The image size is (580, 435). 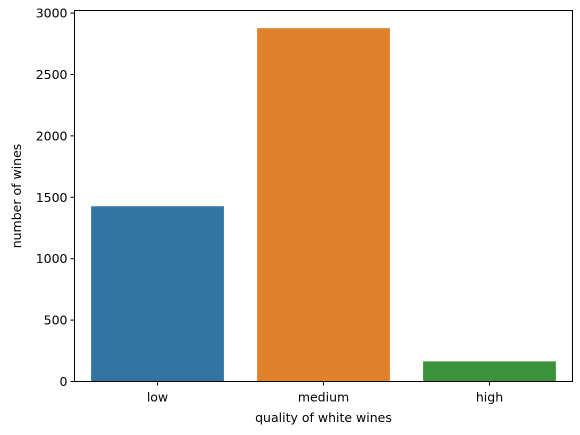 I want to click on y-tick-label: 1000, so click(x=52, y=258).